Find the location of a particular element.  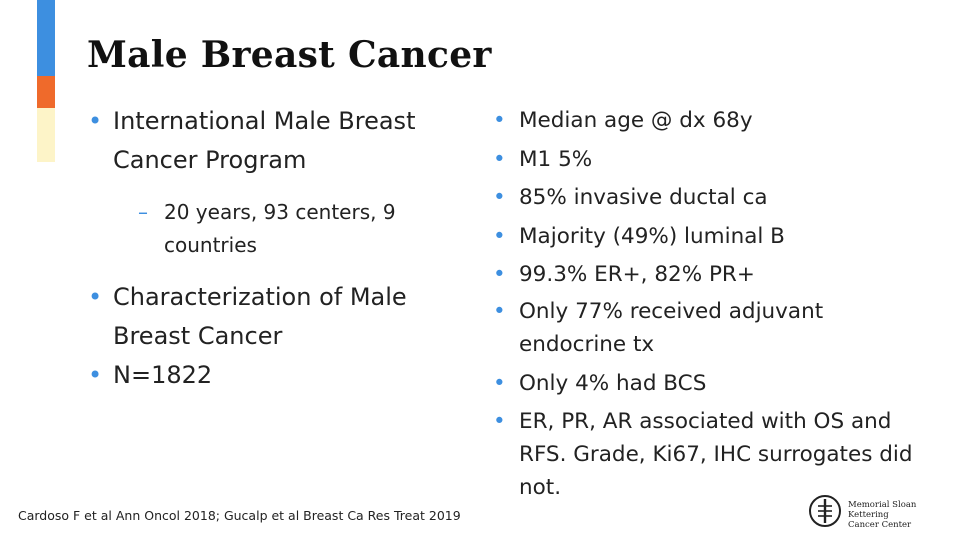

bullet-median-age: Median age @ dx 68y is located at coordinates (703, 121).